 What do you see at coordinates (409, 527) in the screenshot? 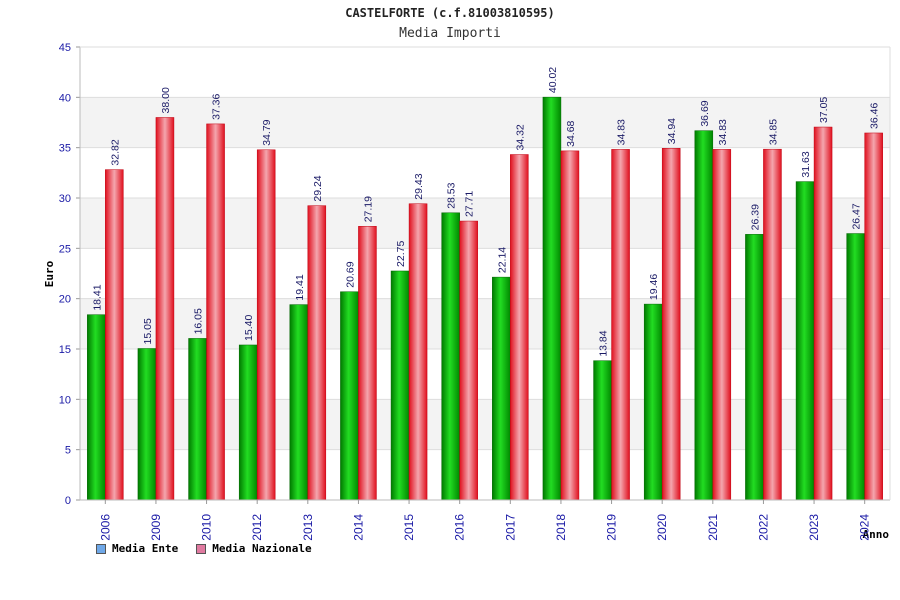
I see `x-tick-label: 2015` at bounding box center [409, 527].